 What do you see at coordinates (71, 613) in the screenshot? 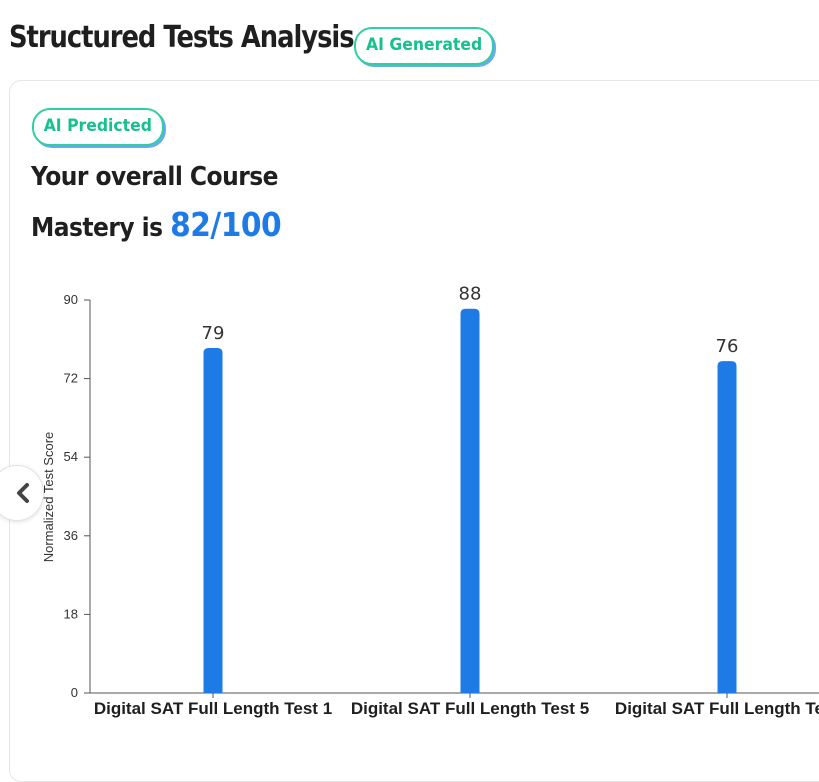
I see `y-tick-label: 18` at bounding box center [71, 613].